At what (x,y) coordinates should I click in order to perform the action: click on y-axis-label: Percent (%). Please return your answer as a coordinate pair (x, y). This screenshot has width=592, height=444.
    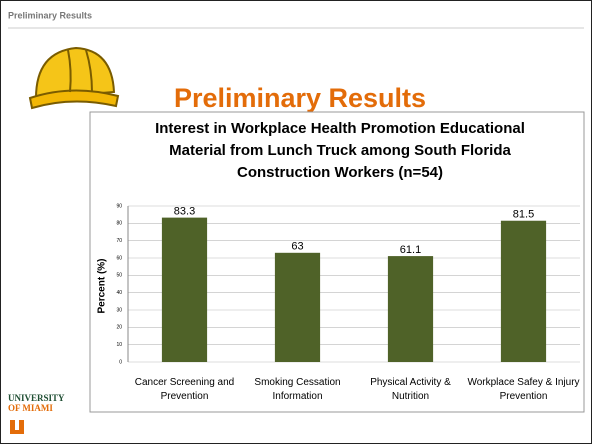
    Looking at the image, I should click on (102, 285).